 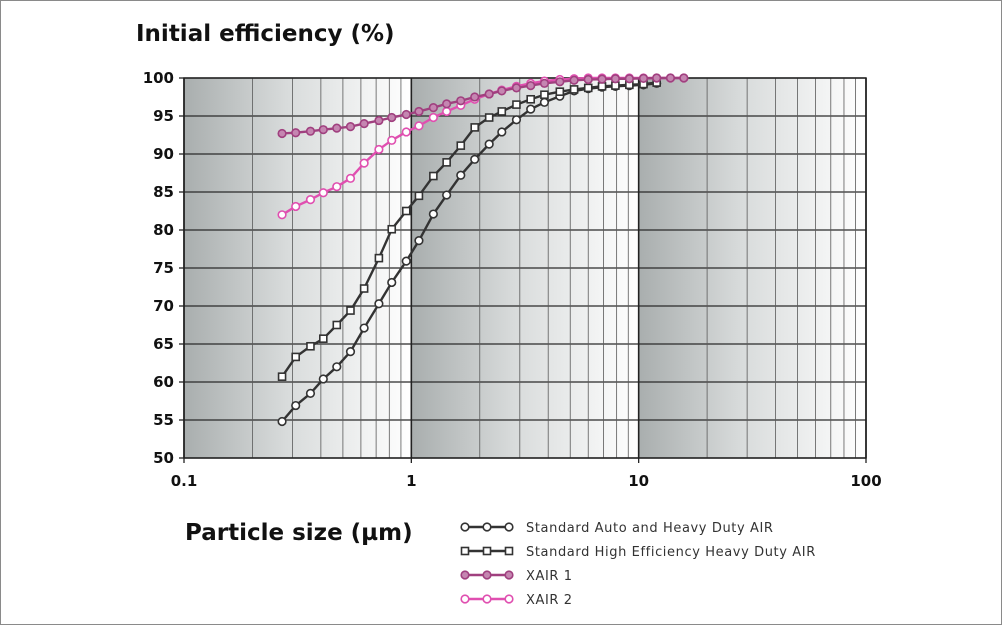 I want to click on y-tick-label: 90, so click(x=163, y=154).